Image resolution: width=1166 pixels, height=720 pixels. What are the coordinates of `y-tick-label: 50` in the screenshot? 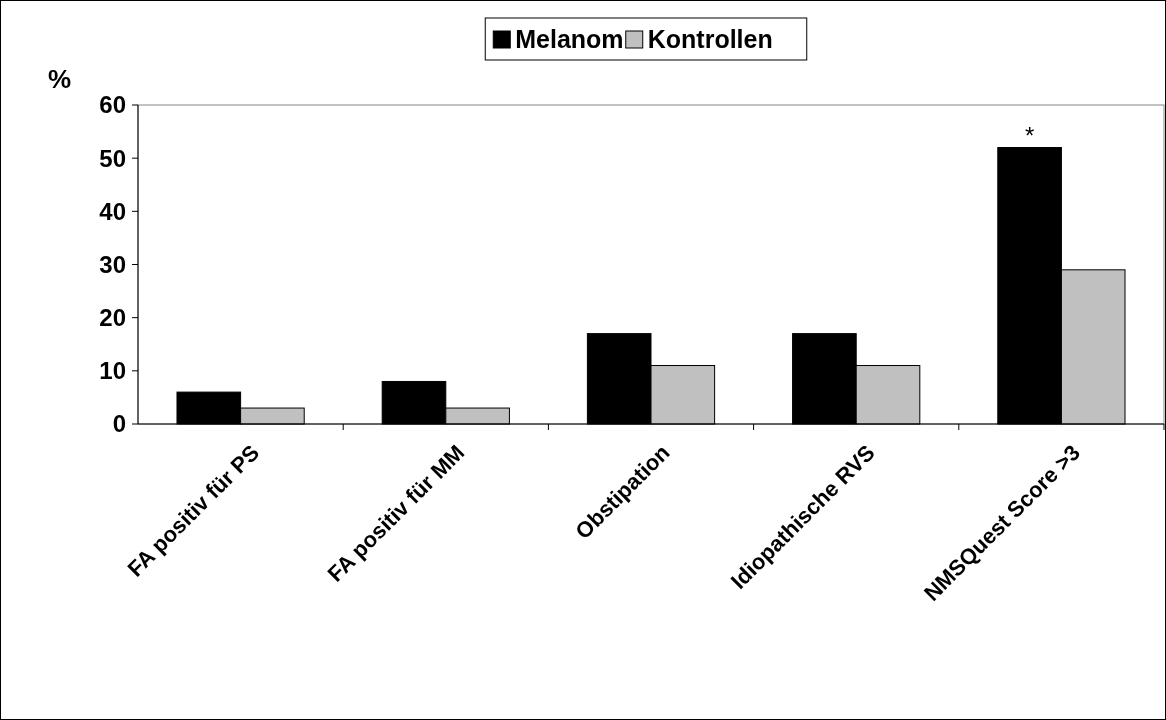 It's located at (112, 158).